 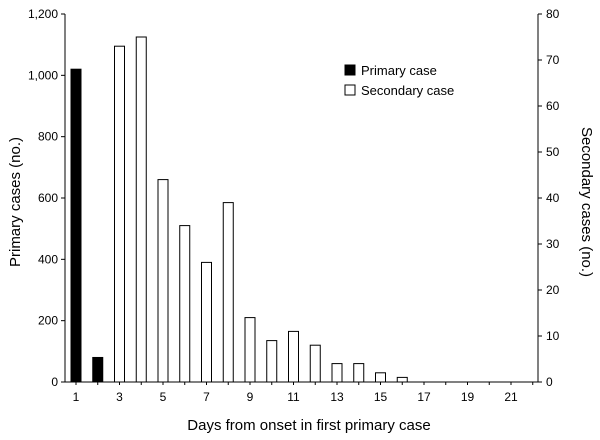 I want to click on left-y-tick-label: 1,000, so click(x=43, y=75).